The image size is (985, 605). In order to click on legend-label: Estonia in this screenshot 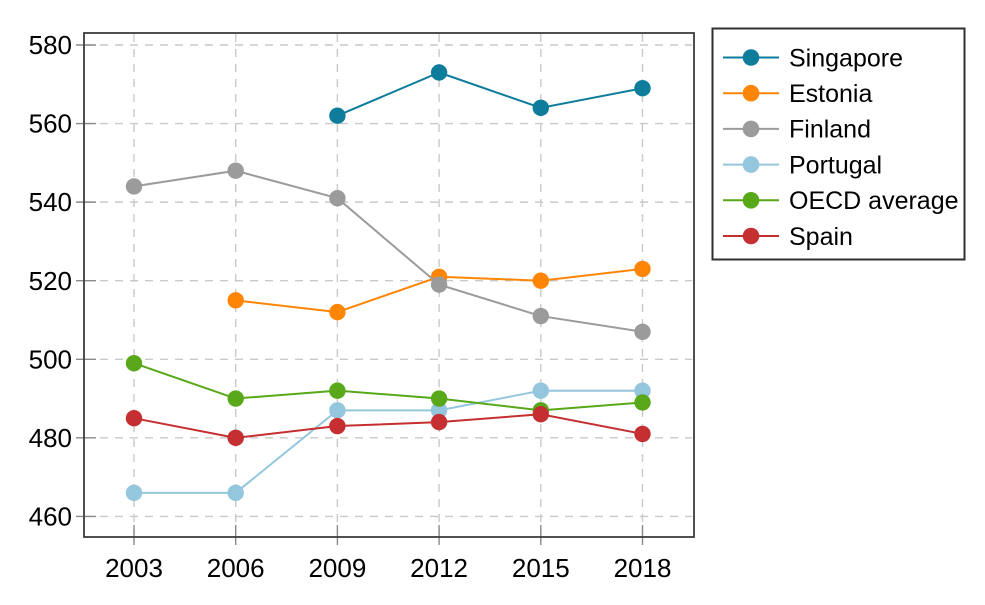, I will do `click(830, 94)`.